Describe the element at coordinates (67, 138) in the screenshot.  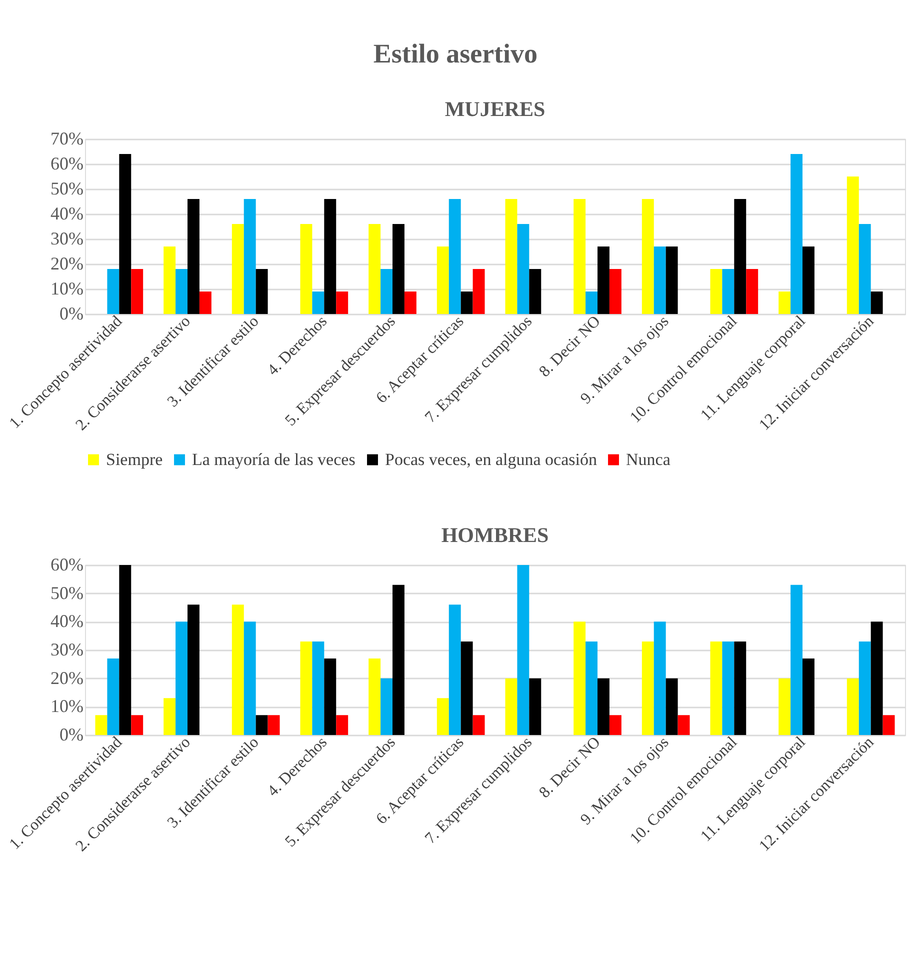
I see `y-tick-label: 70%` at that location.